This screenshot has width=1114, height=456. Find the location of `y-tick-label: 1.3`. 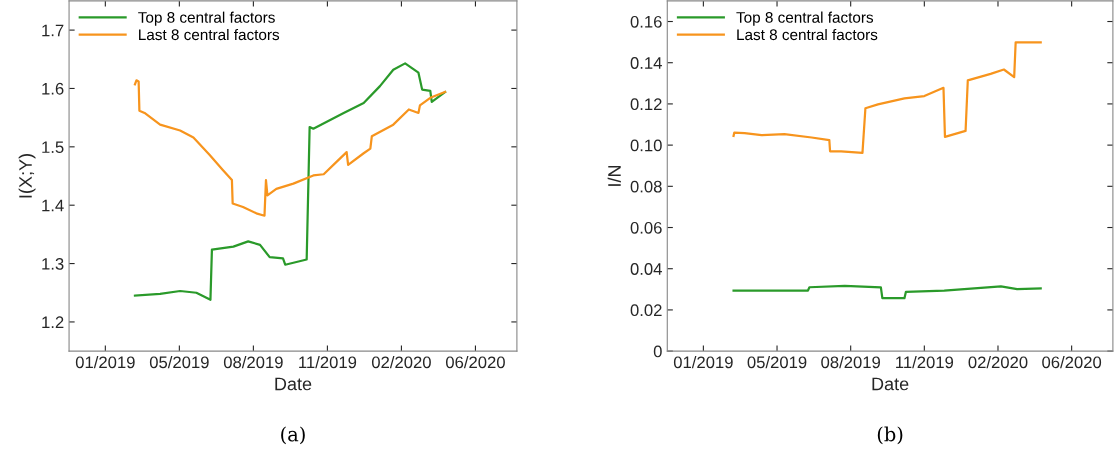

y-tick-label: 1.3 is located at coordinates (53, 263).